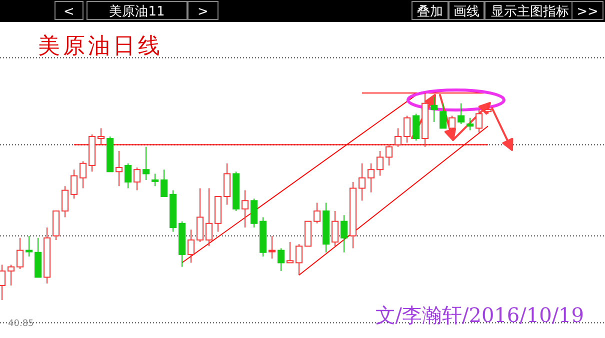  What do you see at coordinates (100, 46) in the screenshot?
I see `chart-title: 美原油日线` at bounding box center [100, 46].